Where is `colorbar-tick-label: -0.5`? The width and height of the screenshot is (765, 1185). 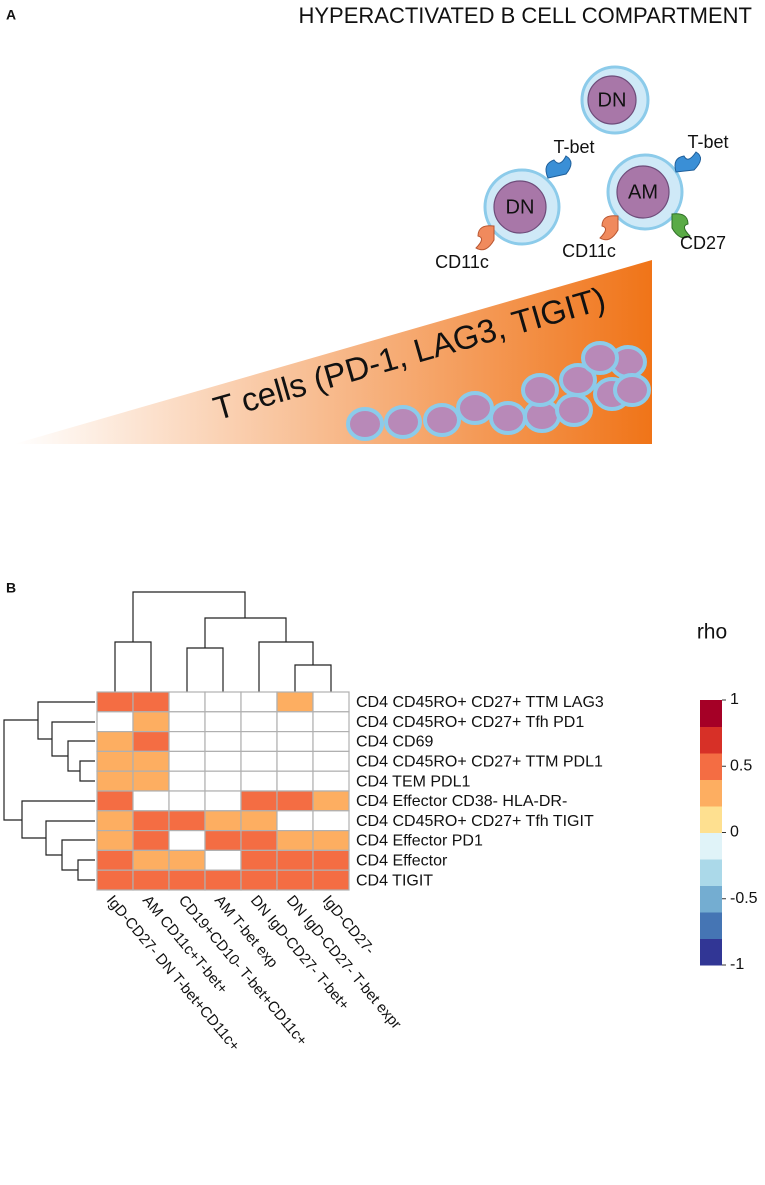 colorbar-tick-label: -0.5 is located at coordinates (744, 898).